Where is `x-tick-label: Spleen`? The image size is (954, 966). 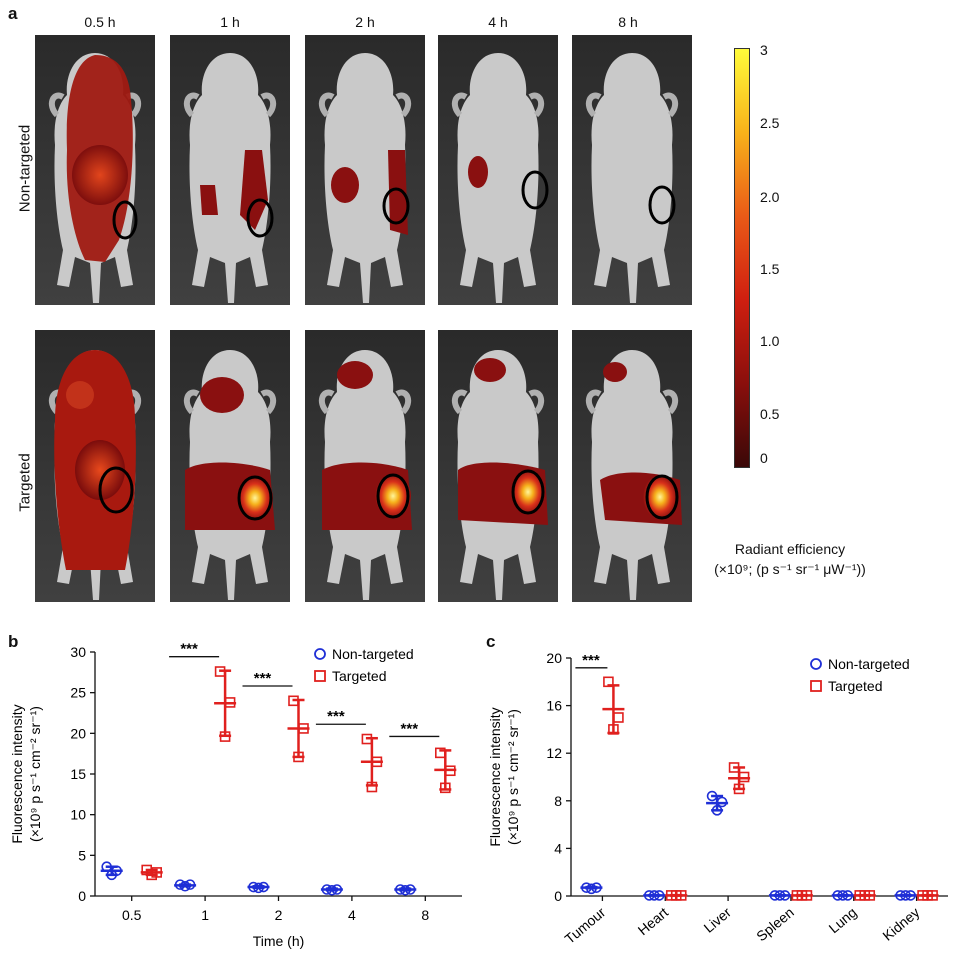
x-tick-label: Spleen is located at coordinates (775, 924).